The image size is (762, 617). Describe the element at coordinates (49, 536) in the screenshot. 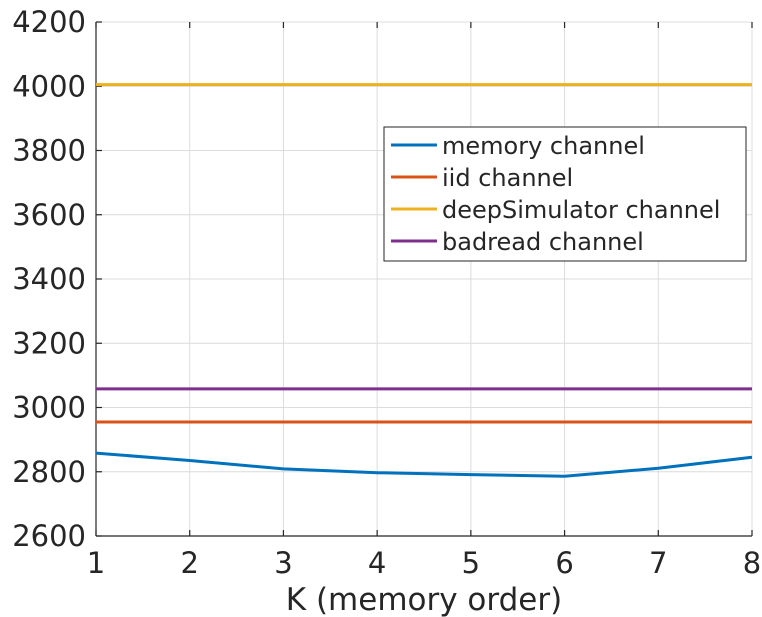

I see `y-tick-label: 2600` at that location.